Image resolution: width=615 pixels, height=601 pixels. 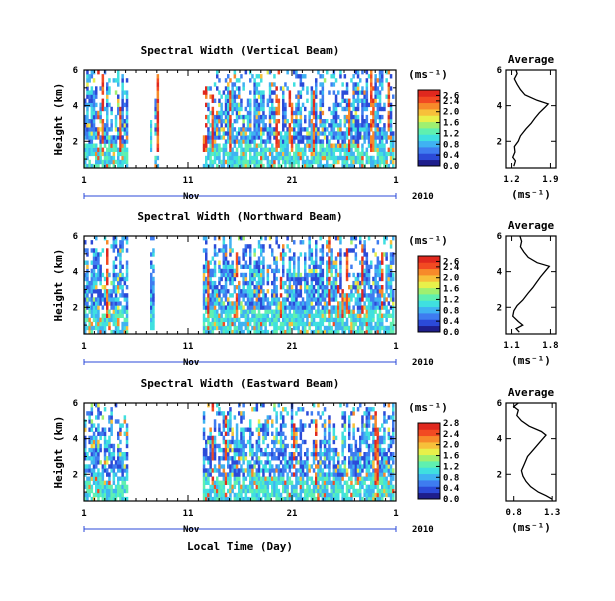 What do you see at coordinates (240, 50) in the screenshot?
I see `panel-title: Spectral Width (Vertical Beam)` at bounding box center [240, 50].